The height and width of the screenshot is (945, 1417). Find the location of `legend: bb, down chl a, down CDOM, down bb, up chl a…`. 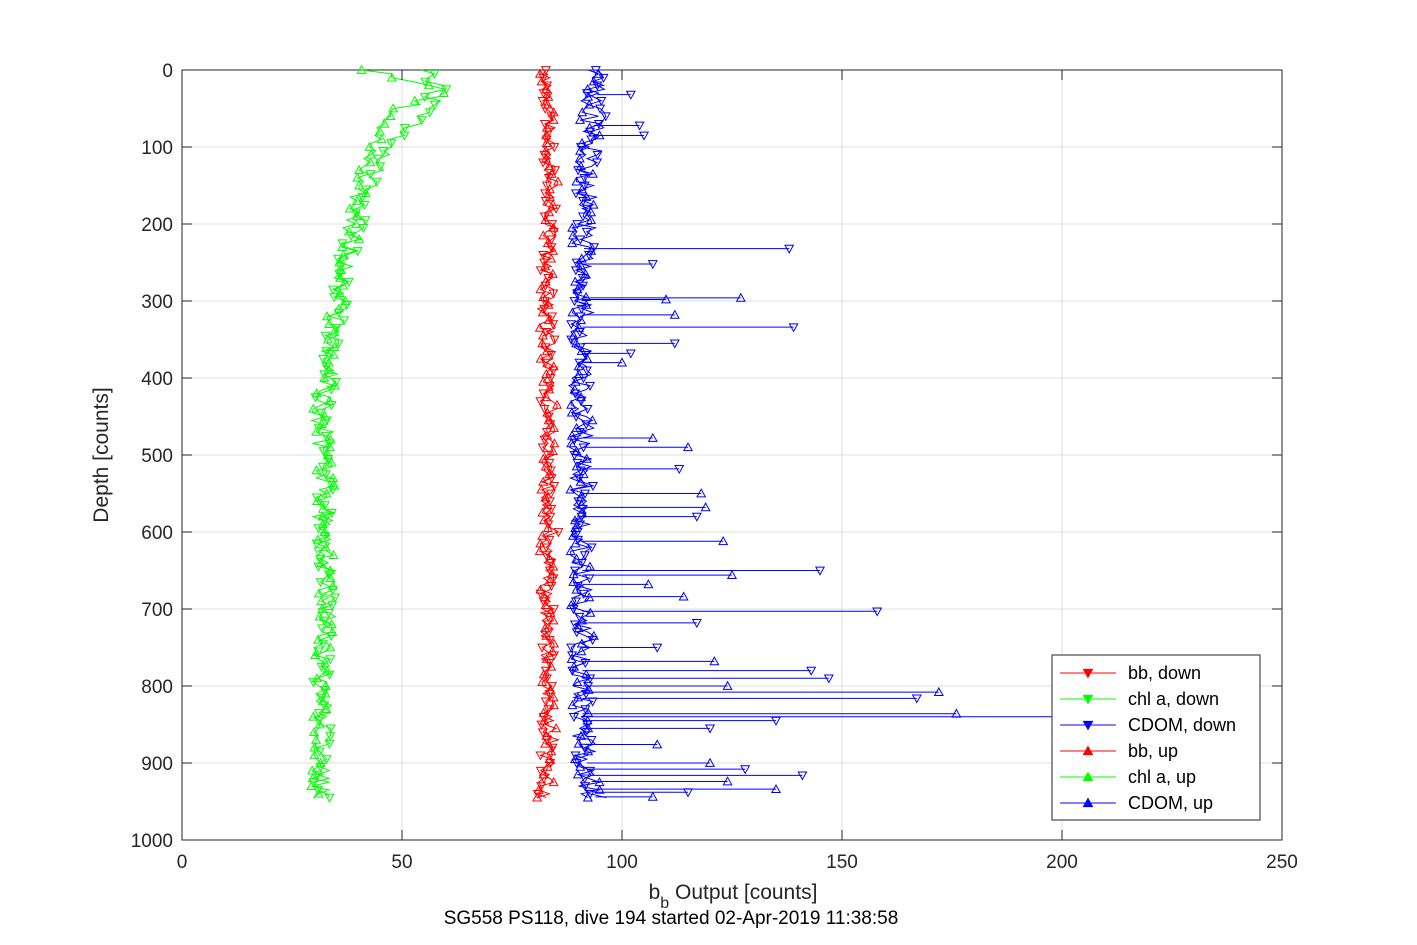

legend: bb, down chl a, down CDOM, down bb, up chl a… is located at coordinates (1156, 737).